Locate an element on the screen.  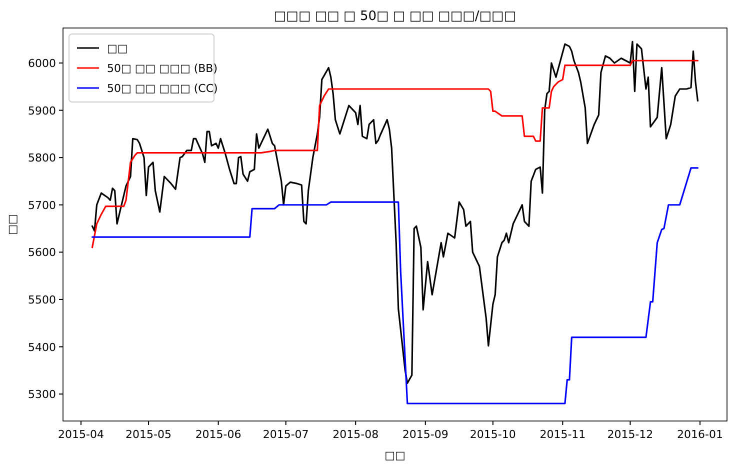
x-tick-label: 2015-05 is located at coordinates (149, 434).